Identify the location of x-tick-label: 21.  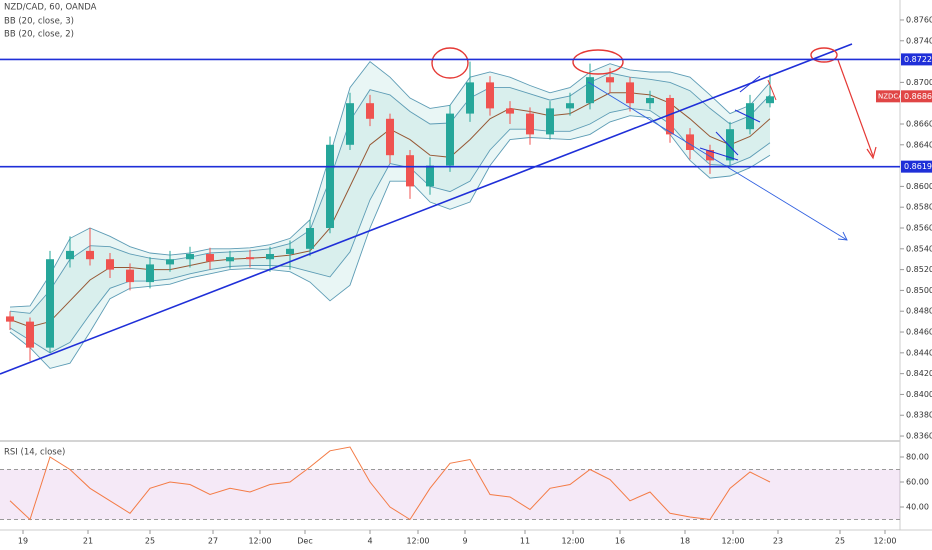
(88, 541).